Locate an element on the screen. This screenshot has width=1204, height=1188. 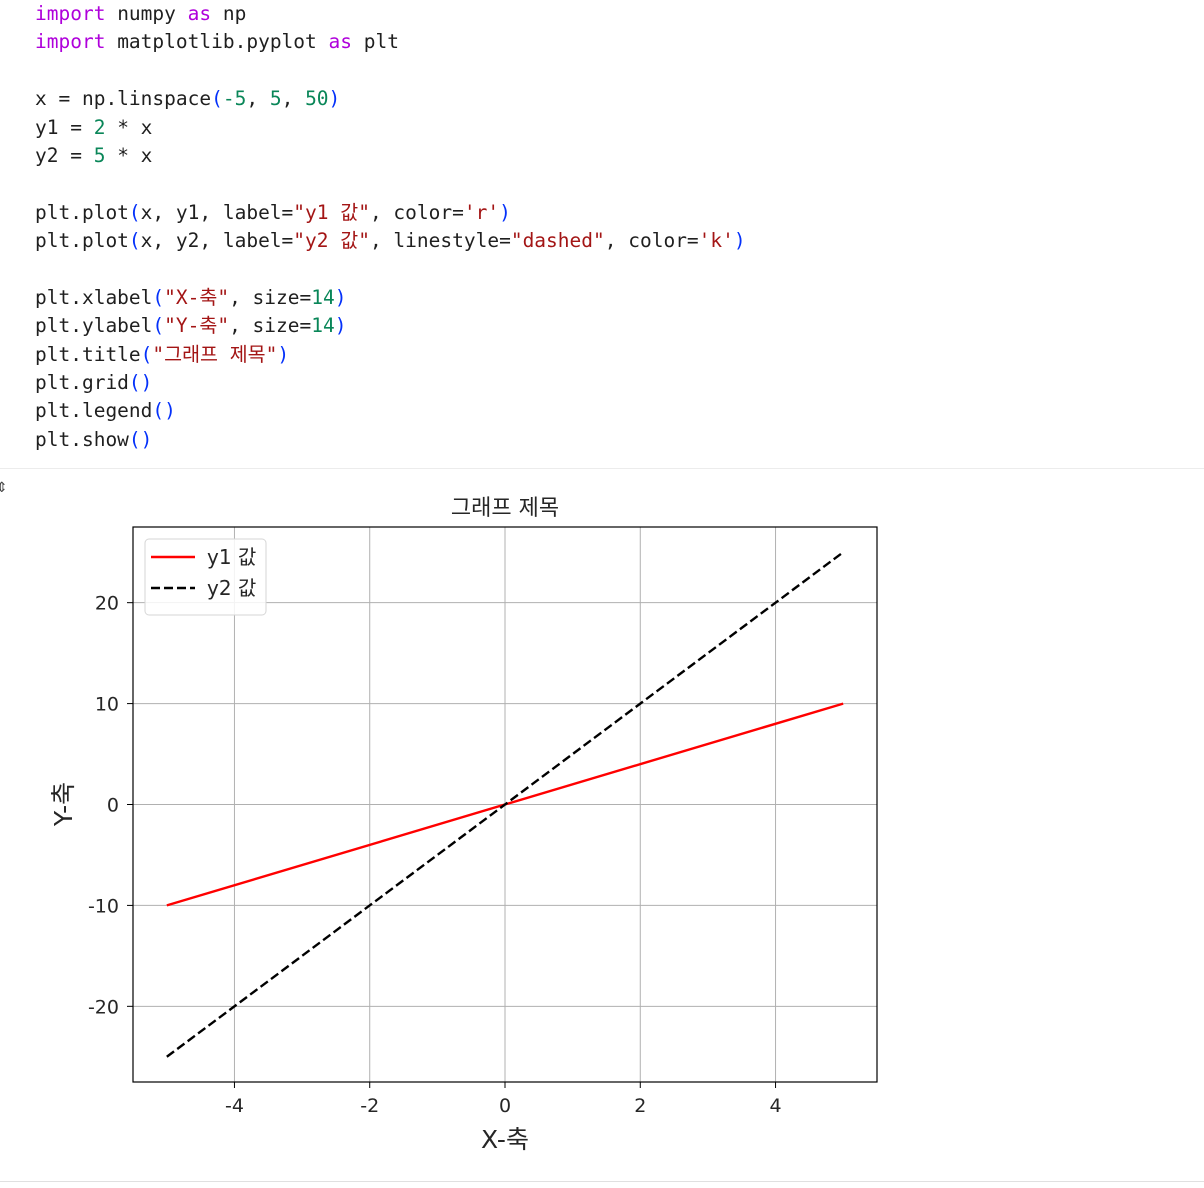
code-token: x, y1, label= is located at coordinates (217, 212).